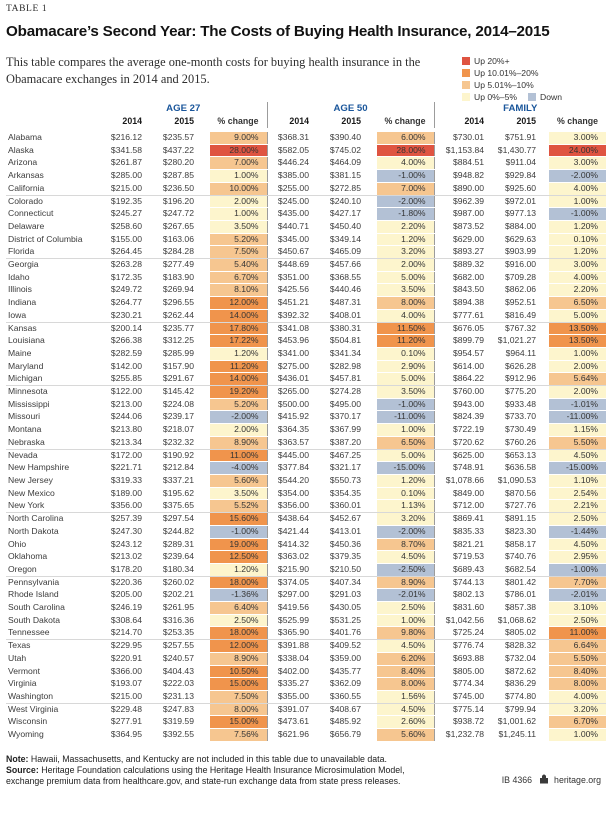 The height and width of the screenshot is (819, 607). I want to click on pct-change-cell: 24.00%, so click(578, 151).